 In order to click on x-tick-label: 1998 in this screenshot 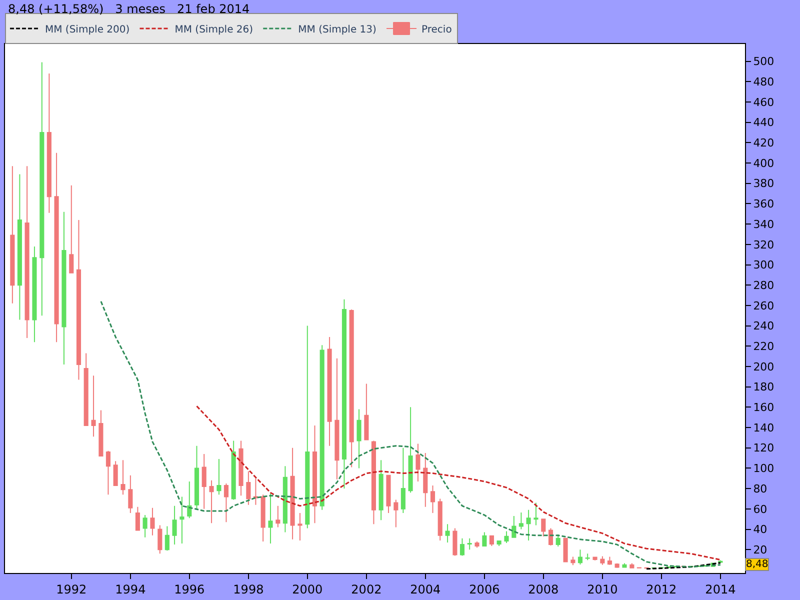, I will do `click(248, 589)`.